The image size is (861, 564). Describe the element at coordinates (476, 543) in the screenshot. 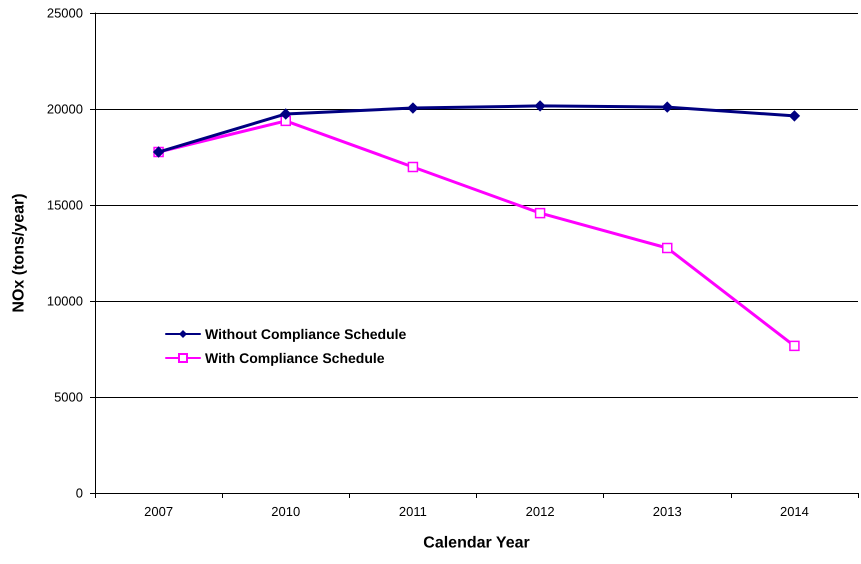

I see `x-axis-title: Calendar Year` at that location.